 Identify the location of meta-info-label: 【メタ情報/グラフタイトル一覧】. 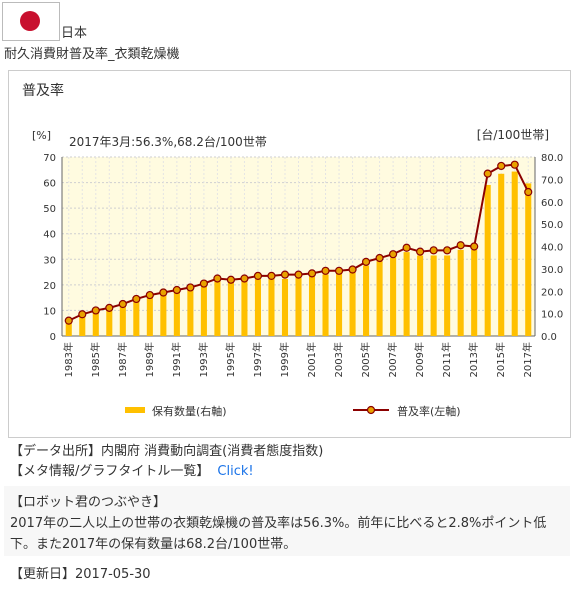
(110, 471).